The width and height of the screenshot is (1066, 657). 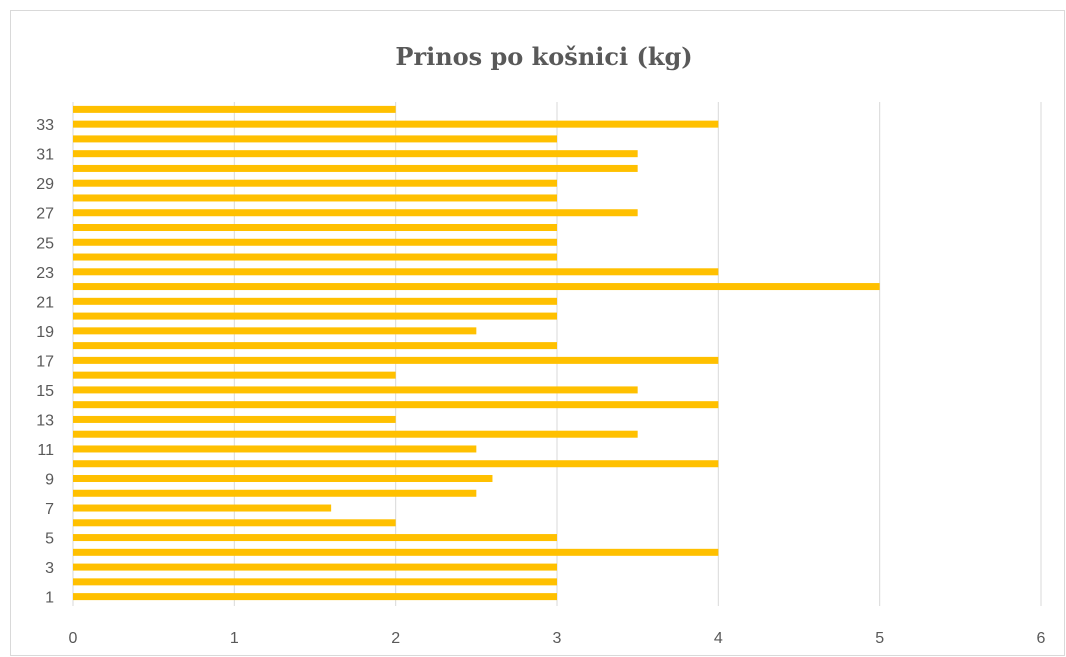 What do you see at coordinates (49, 509) in the screenshot?
I see `y-tick-label: 7` at bounding box center [49, 509].